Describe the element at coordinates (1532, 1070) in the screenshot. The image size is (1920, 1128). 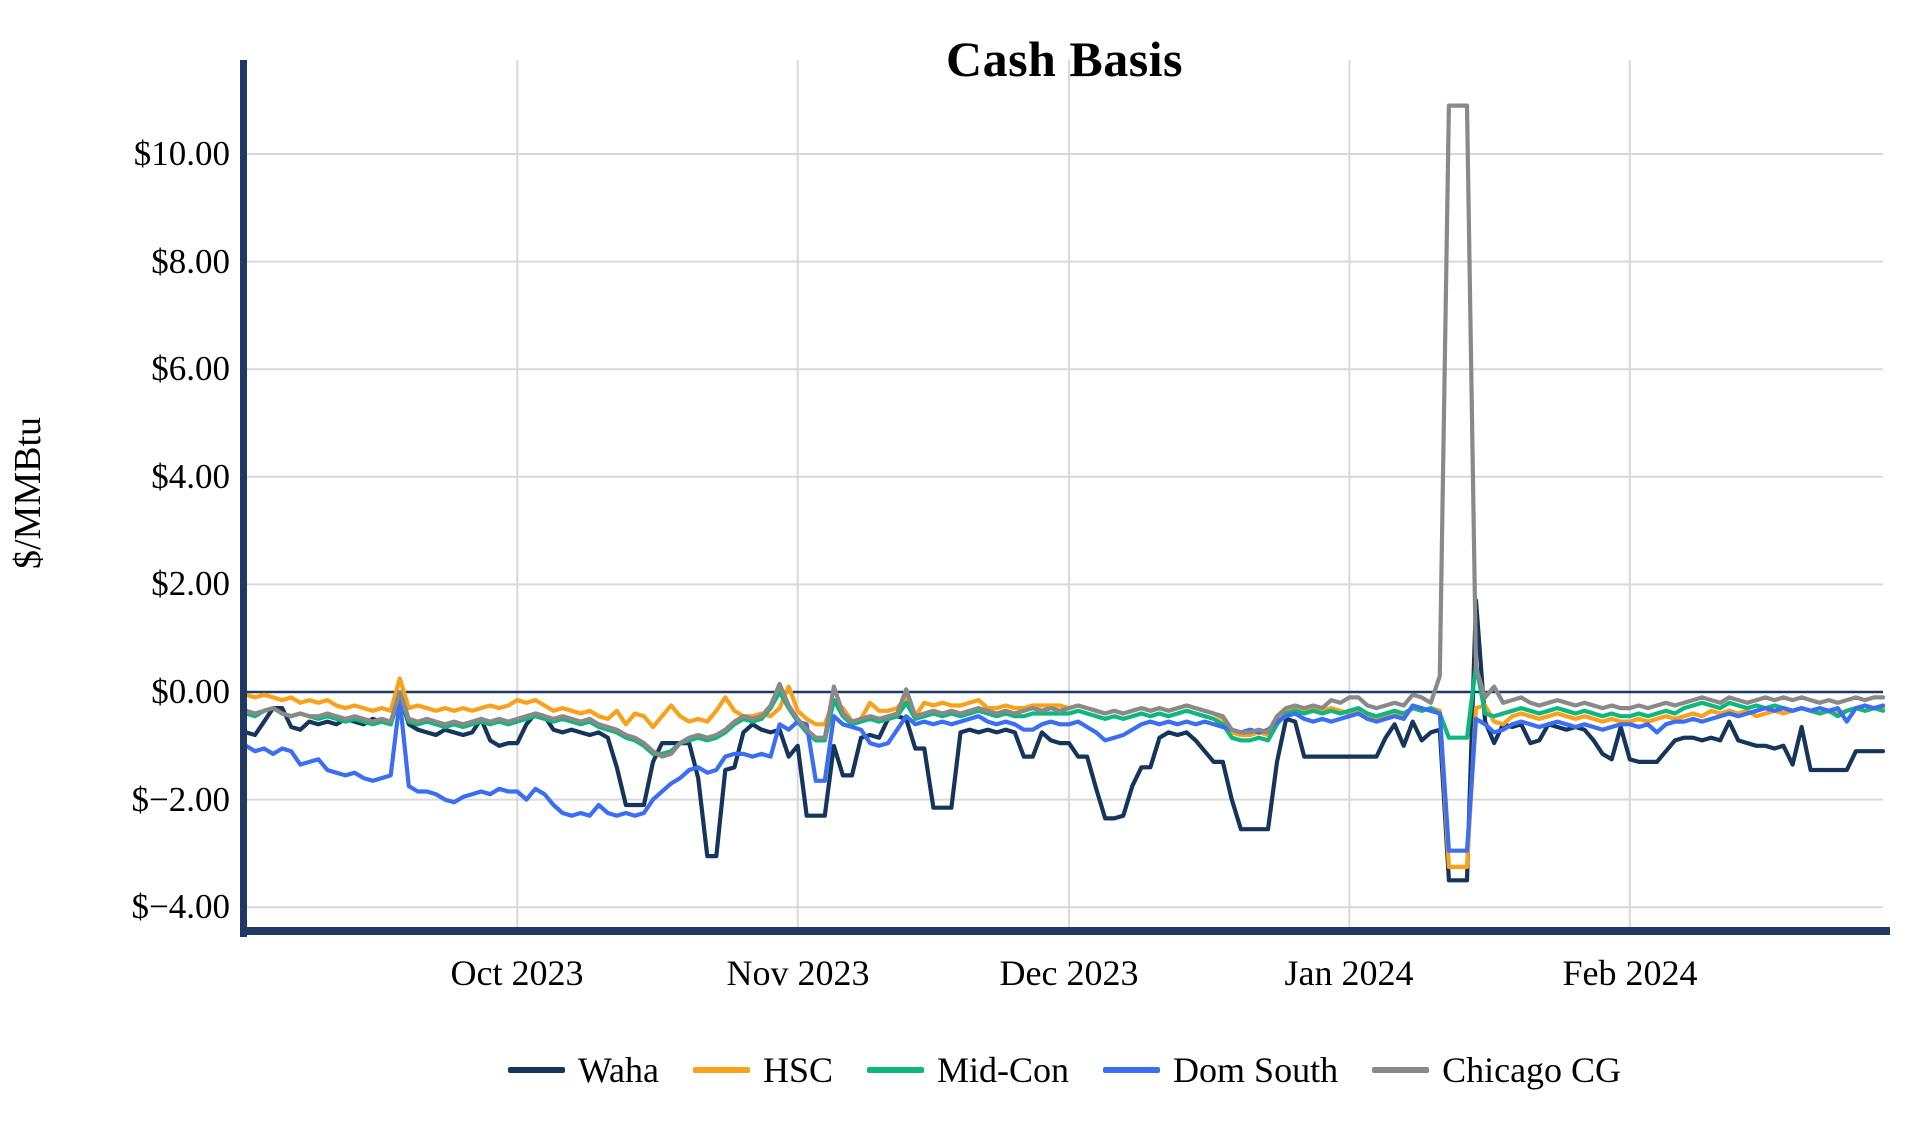
I see `legend-label-chicago-cg: Chicago CG` at that location.